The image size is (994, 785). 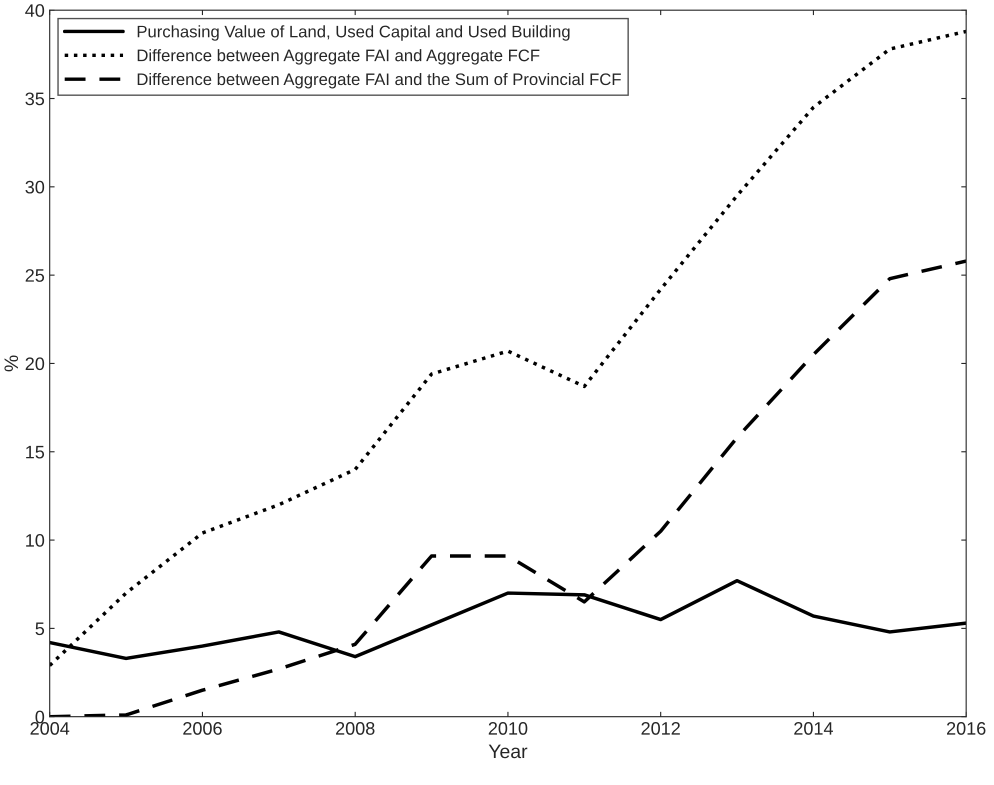 What do you see at coordinates (34, 187) in the screenshot?
I see `y-tick-label: 30` at bounding box center [34, 187].